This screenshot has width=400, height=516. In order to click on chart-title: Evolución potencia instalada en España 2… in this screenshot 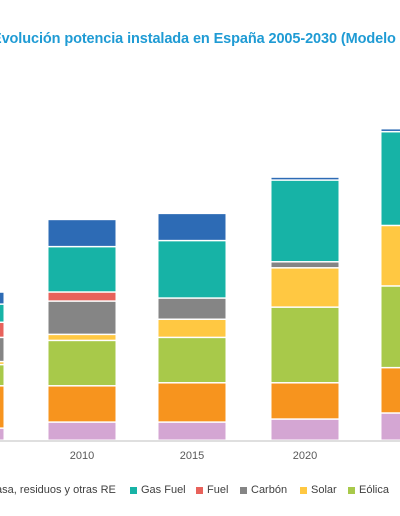, I will do `click(200, 39)`.